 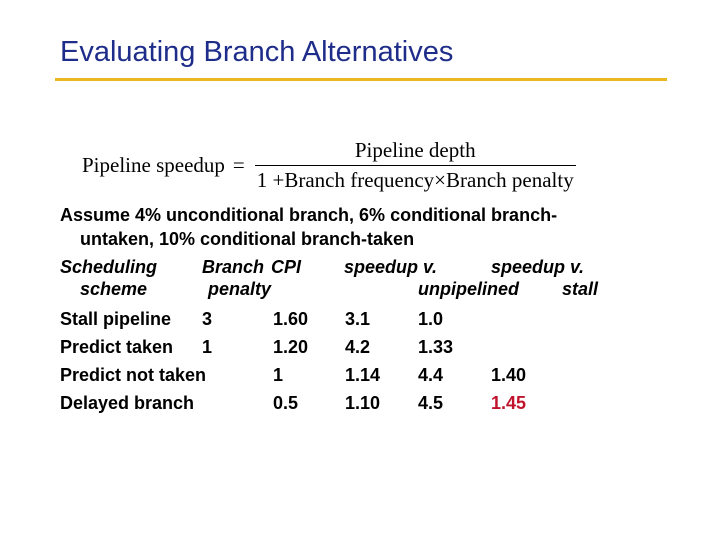 What do you see at coordinates (247, 239) in the screenshot?
I see `assumption-line-2: untaken, 10% conditional branch-taken` at bounding box center [247, 239].